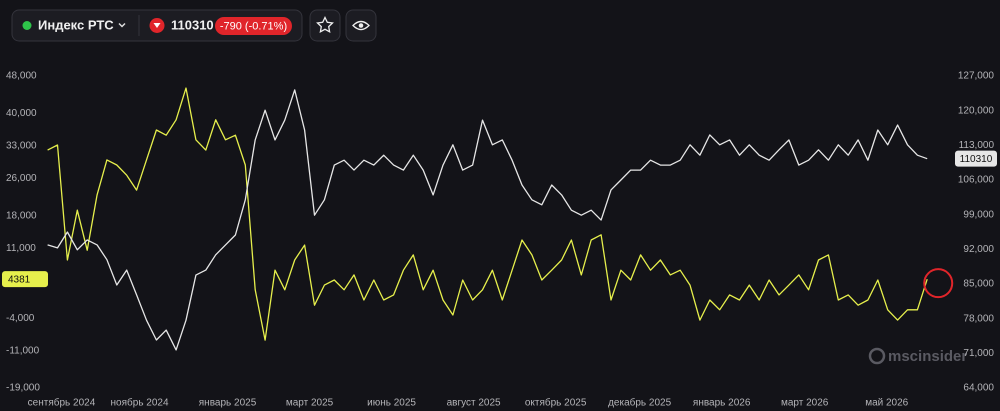 The image size is (1000, 411). I want to click on value-tag-text: 110310, so click(976, 159).